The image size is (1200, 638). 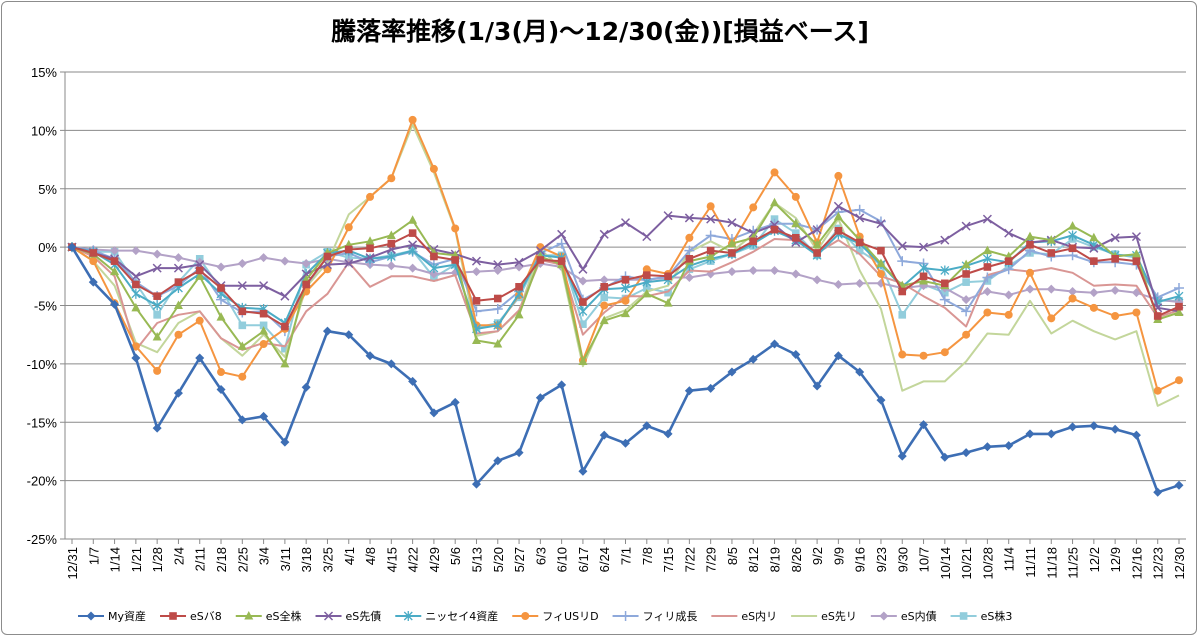 I want to click on x-tick-label: 6/24, so click(x=604, y=559).